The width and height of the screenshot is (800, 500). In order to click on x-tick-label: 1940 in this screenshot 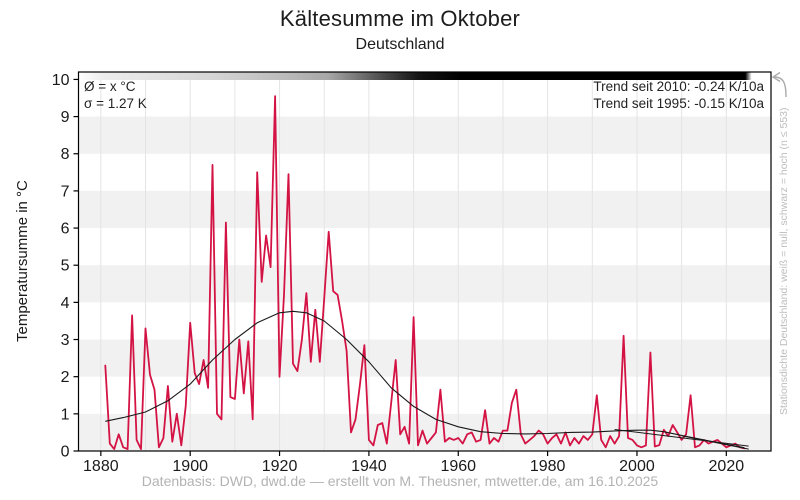, I will do `click(369, 466)`.